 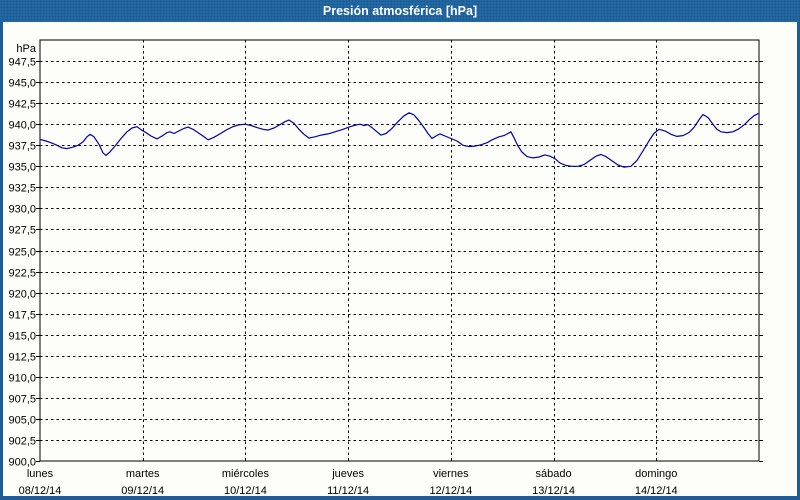 What do you see at coordinates (40, 474) in the screenshot?
I see `x-day-name-label: lunes` at bounding box center [40, 474].